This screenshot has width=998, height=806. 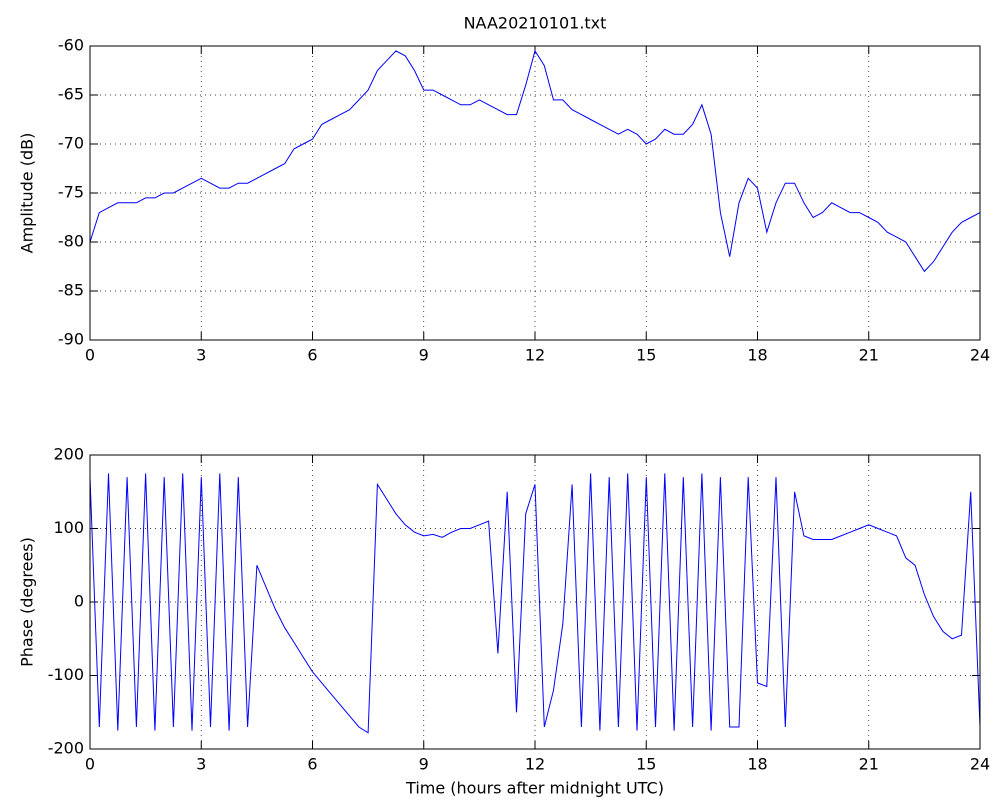 What do you see at coordinates (71, 290) in the screenshot?
I see `y-tick-label: -85` at bounding box center [71, 290].